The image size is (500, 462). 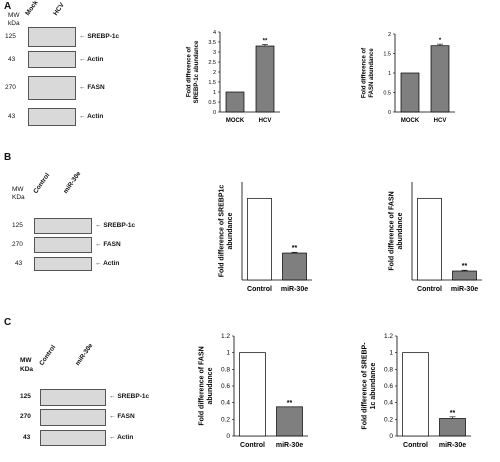 I want to click on y-axis-label: Fold difference of SREBP1c, so click(x=222, y=231).